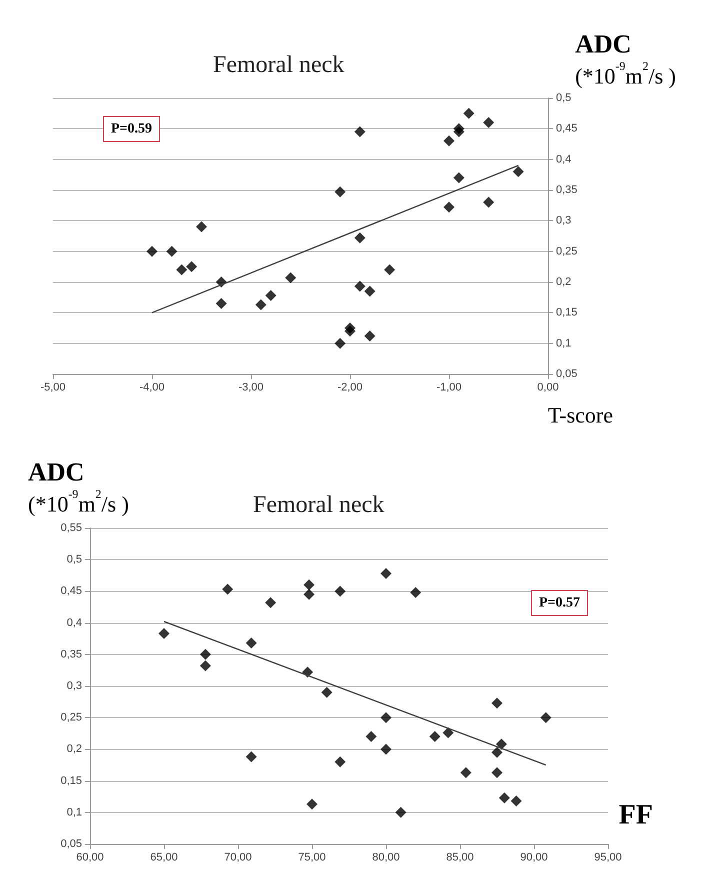 This screenshot has width=706, height=888. I want to click on x-tick-label: -4,00, so click(152, 388).